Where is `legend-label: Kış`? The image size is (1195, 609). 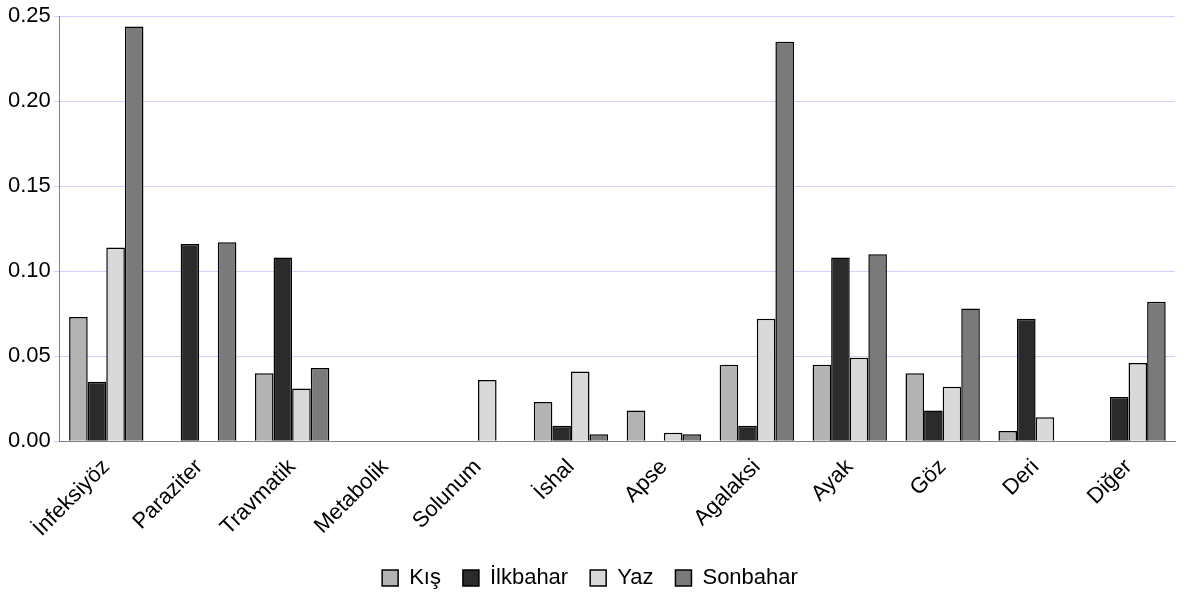 legend-label: Kış is located at coordinates (425, 577).